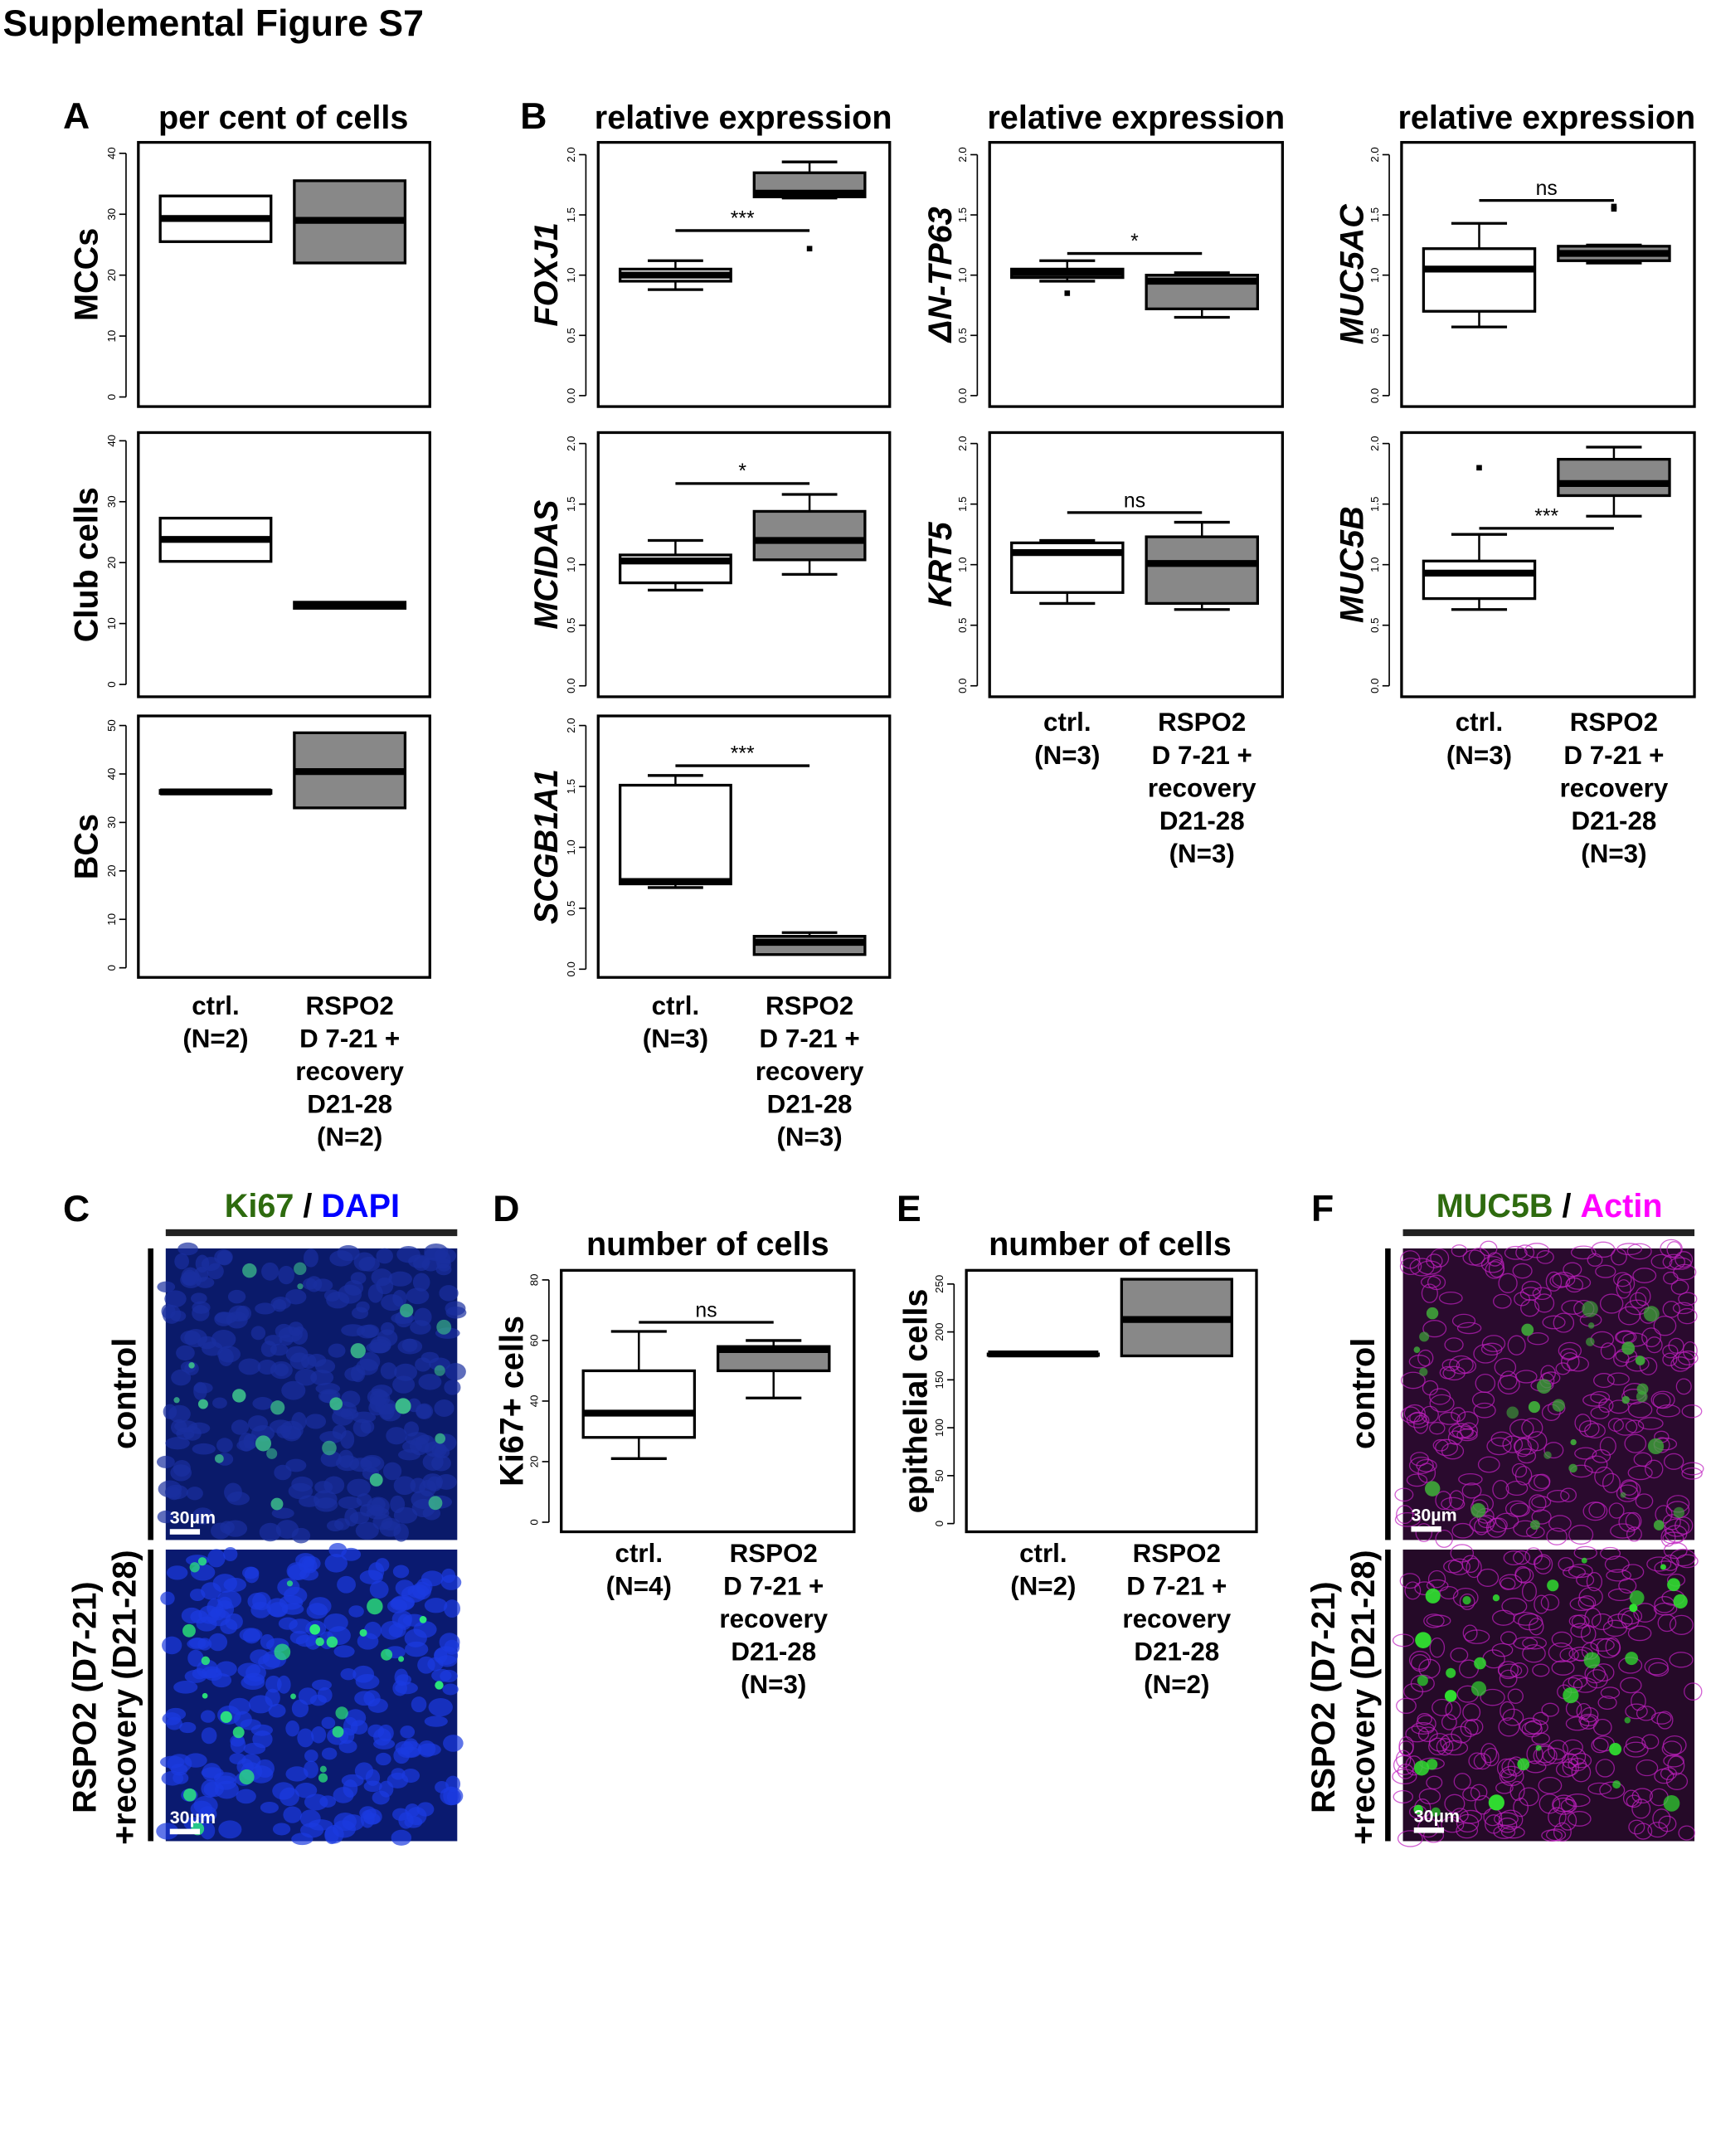 The height and width of the screenshot is (2156, 1711). Describe the element at coordinates (112, 336) in the screenshot. I see `y-tick-label: 10` at that location.